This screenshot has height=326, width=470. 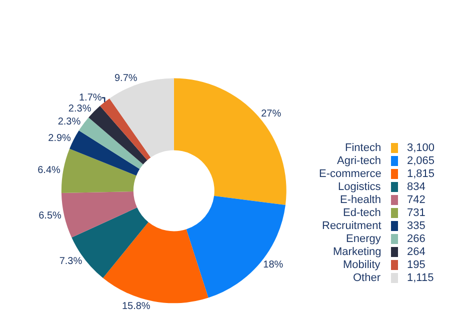 What do you see at coordinates (357, 252) in the screenshot?
I see `legend-label: Marketing` at bounding box center [357, 252].